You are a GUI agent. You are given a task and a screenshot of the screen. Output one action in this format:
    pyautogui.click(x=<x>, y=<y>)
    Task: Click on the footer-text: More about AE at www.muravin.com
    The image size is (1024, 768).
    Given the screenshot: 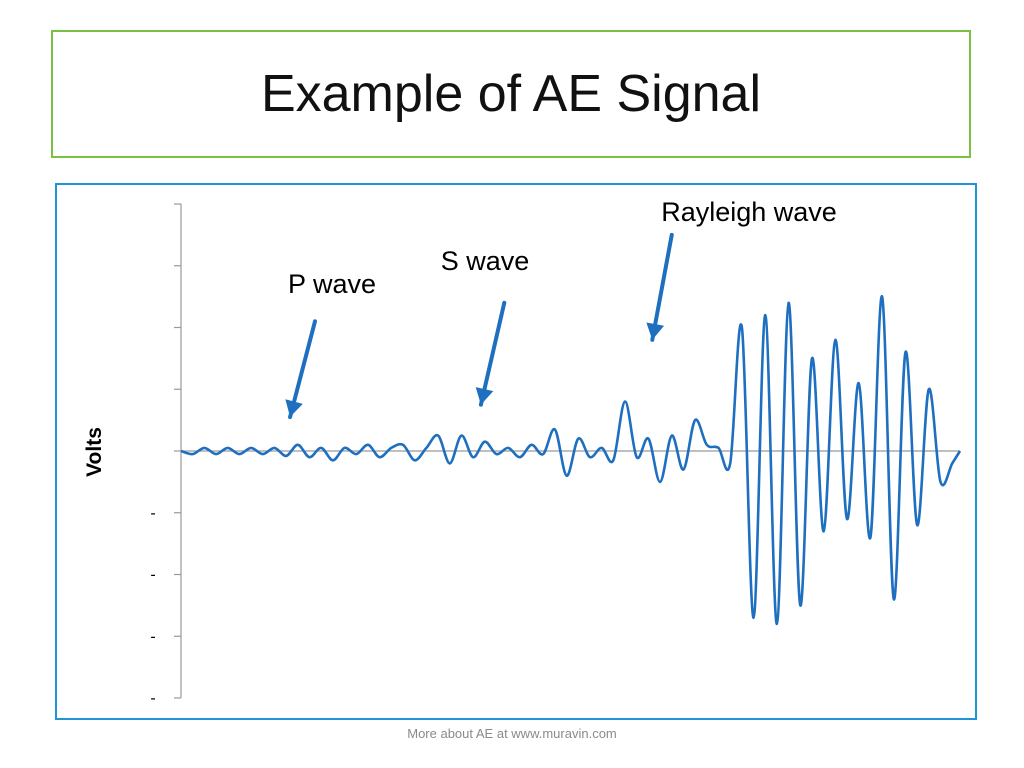 What is the action you would take?
    pyautogui.click(x=512, y=733)
    